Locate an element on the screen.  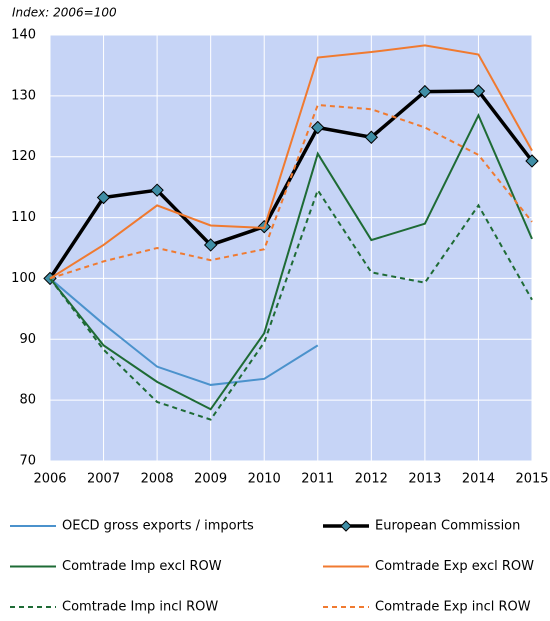
legend-label: Comtrade Exp incl ROW is located at coordinates (453, 607).